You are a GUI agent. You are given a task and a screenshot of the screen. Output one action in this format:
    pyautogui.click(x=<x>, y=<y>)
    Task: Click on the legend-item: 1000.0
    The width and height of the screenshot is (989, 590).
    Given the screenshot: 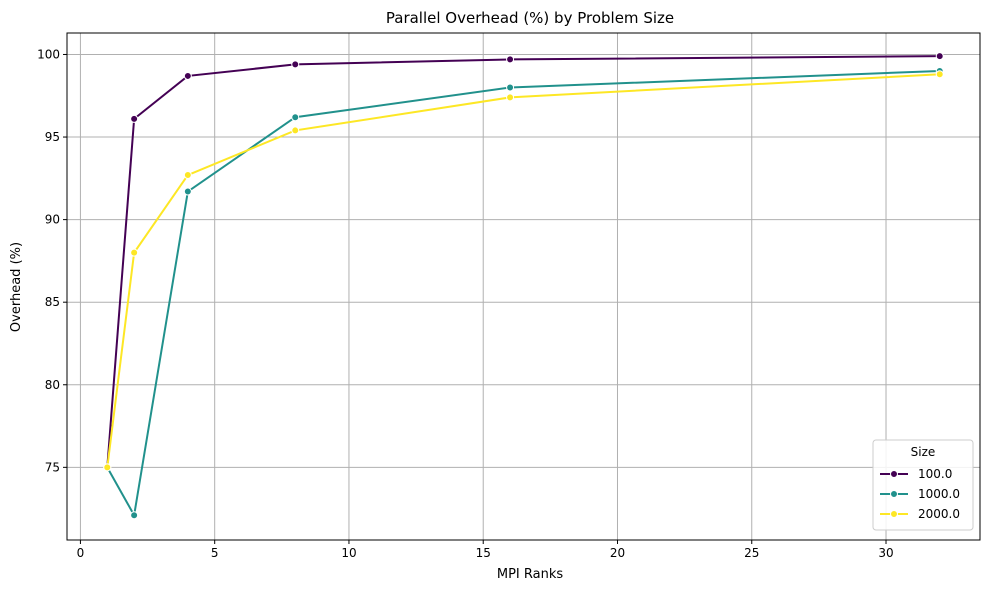 What is the action you would take?
    pyautogui.click(x=920, y=494)
    